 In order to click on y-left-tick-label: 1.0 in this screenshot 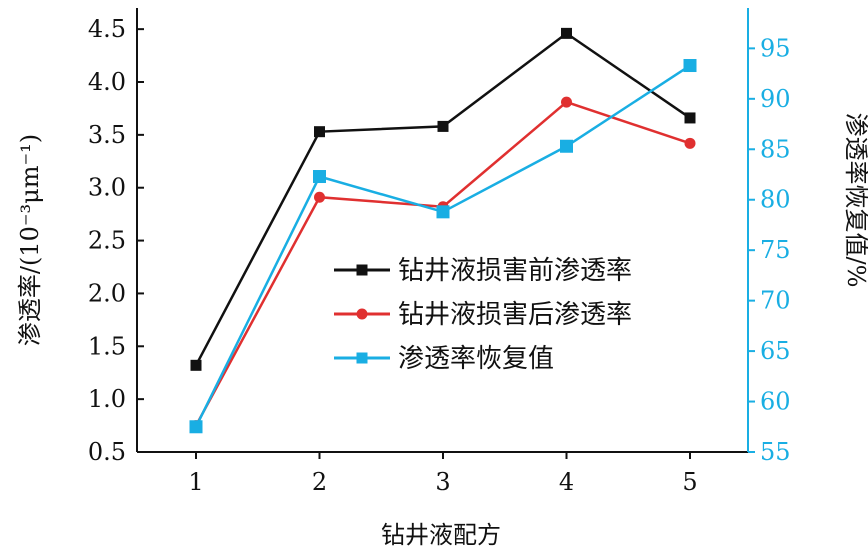, I will do `click(107, 399)`.